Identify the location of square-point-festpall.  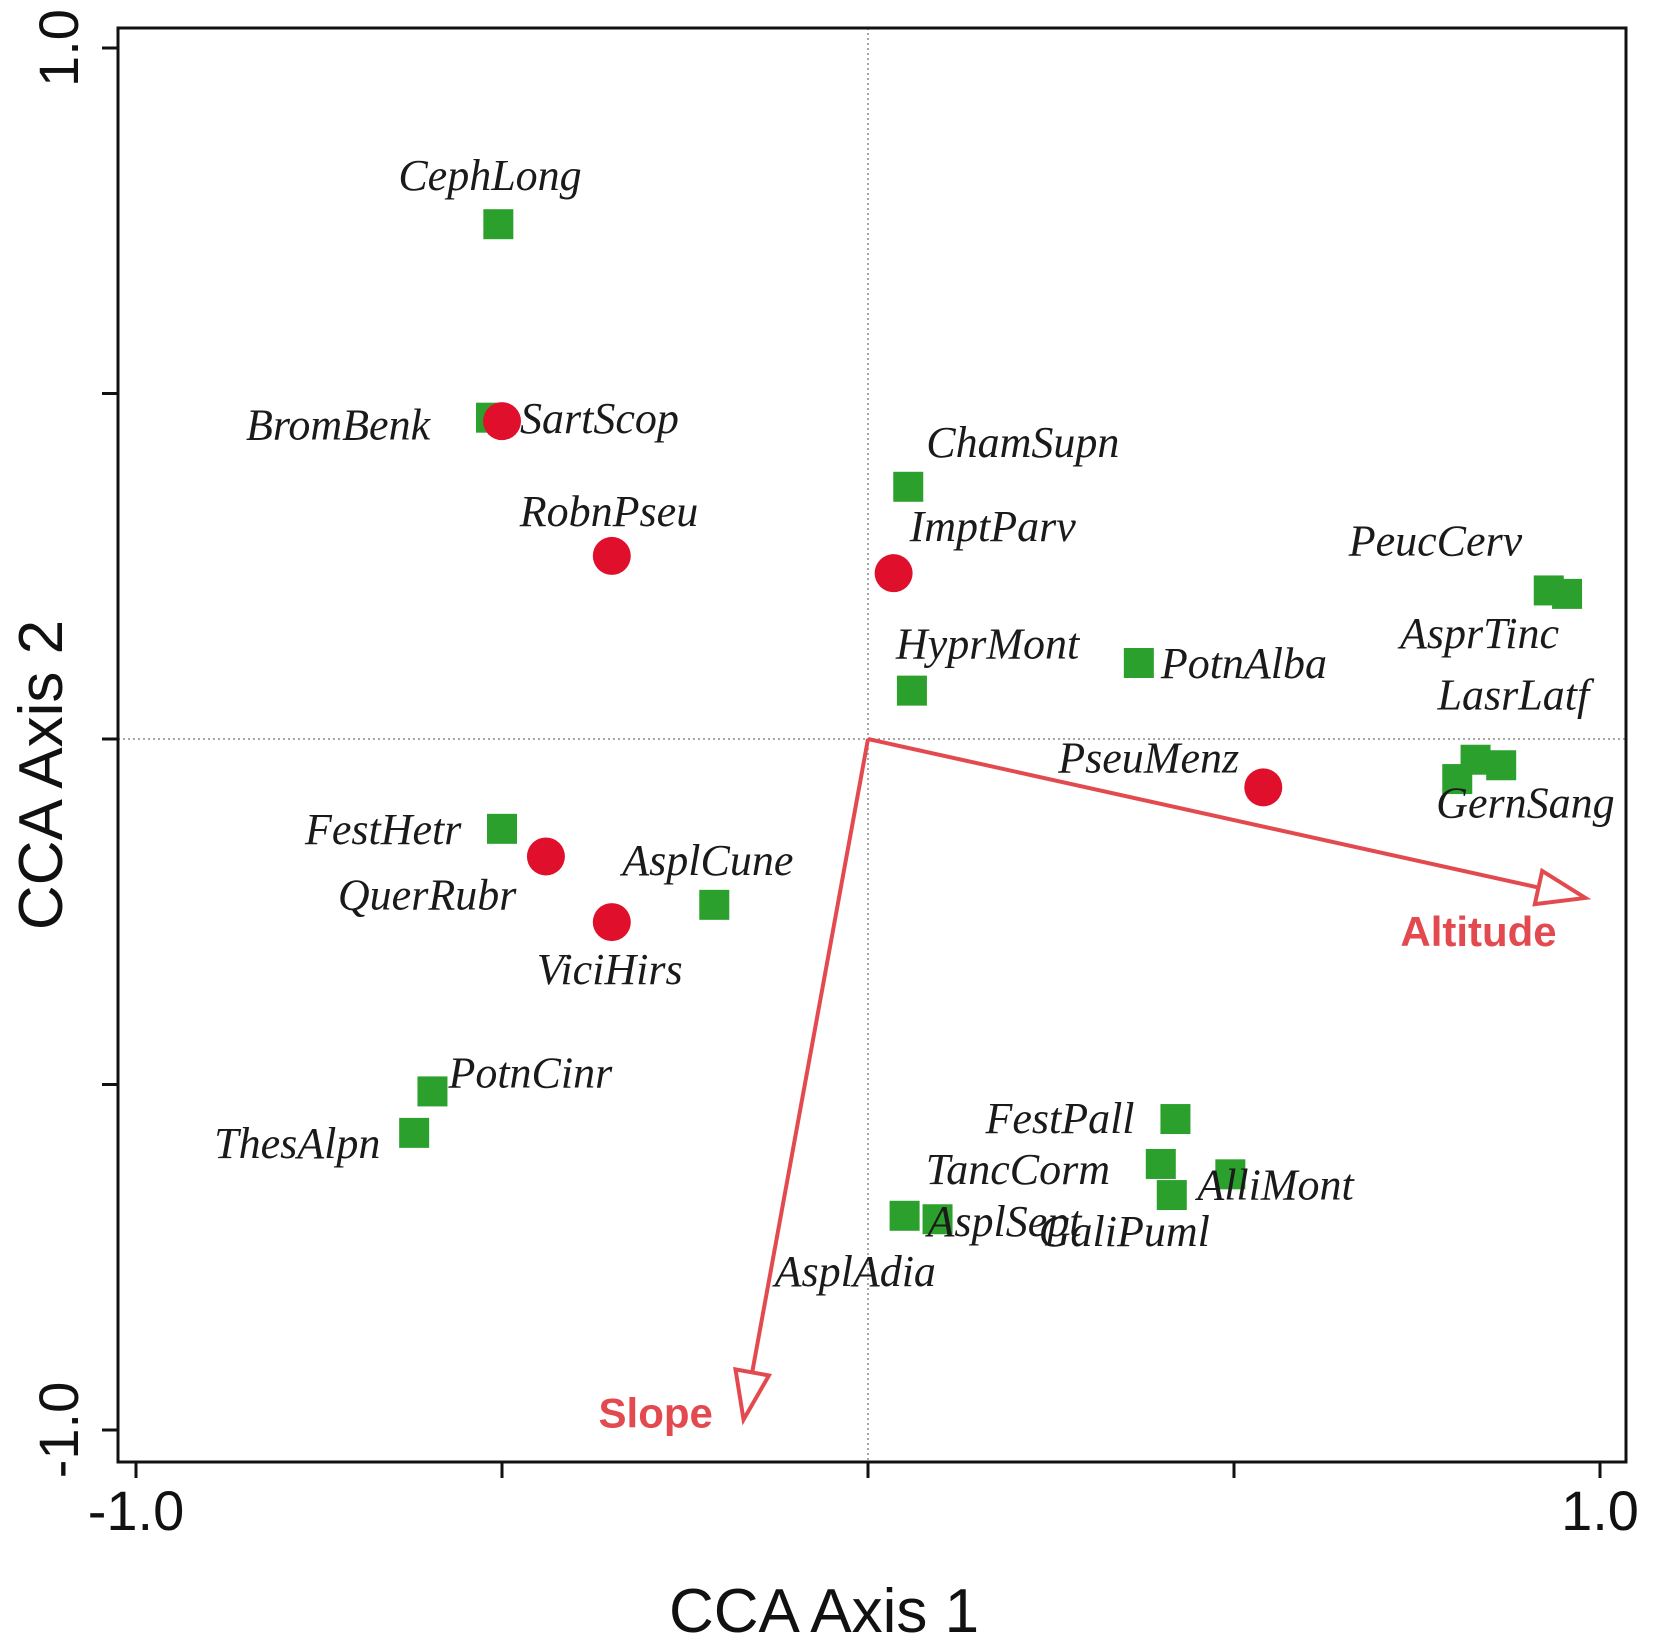
(1175, 1119).